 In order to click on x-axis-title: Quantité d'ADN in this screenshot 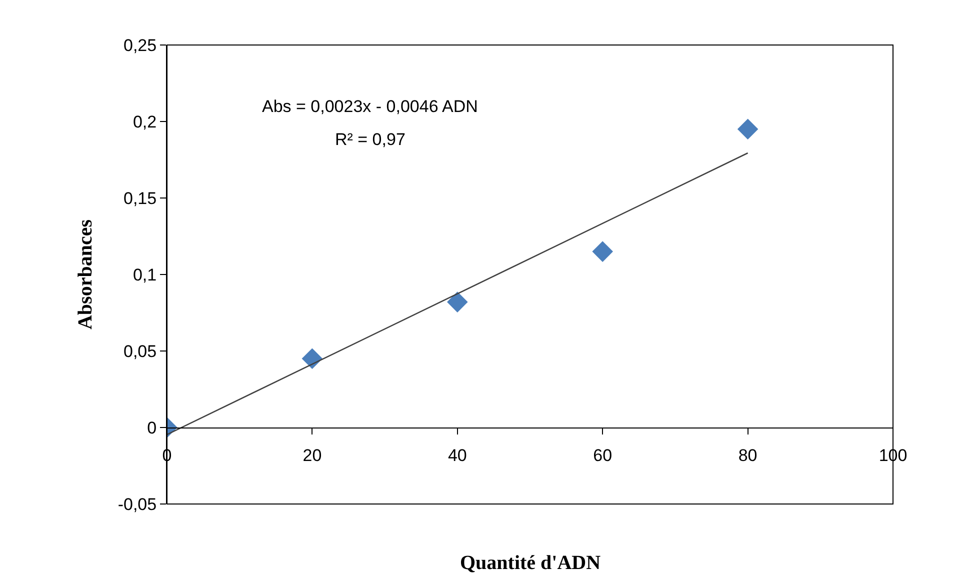, I will do `click(531, 563)`.